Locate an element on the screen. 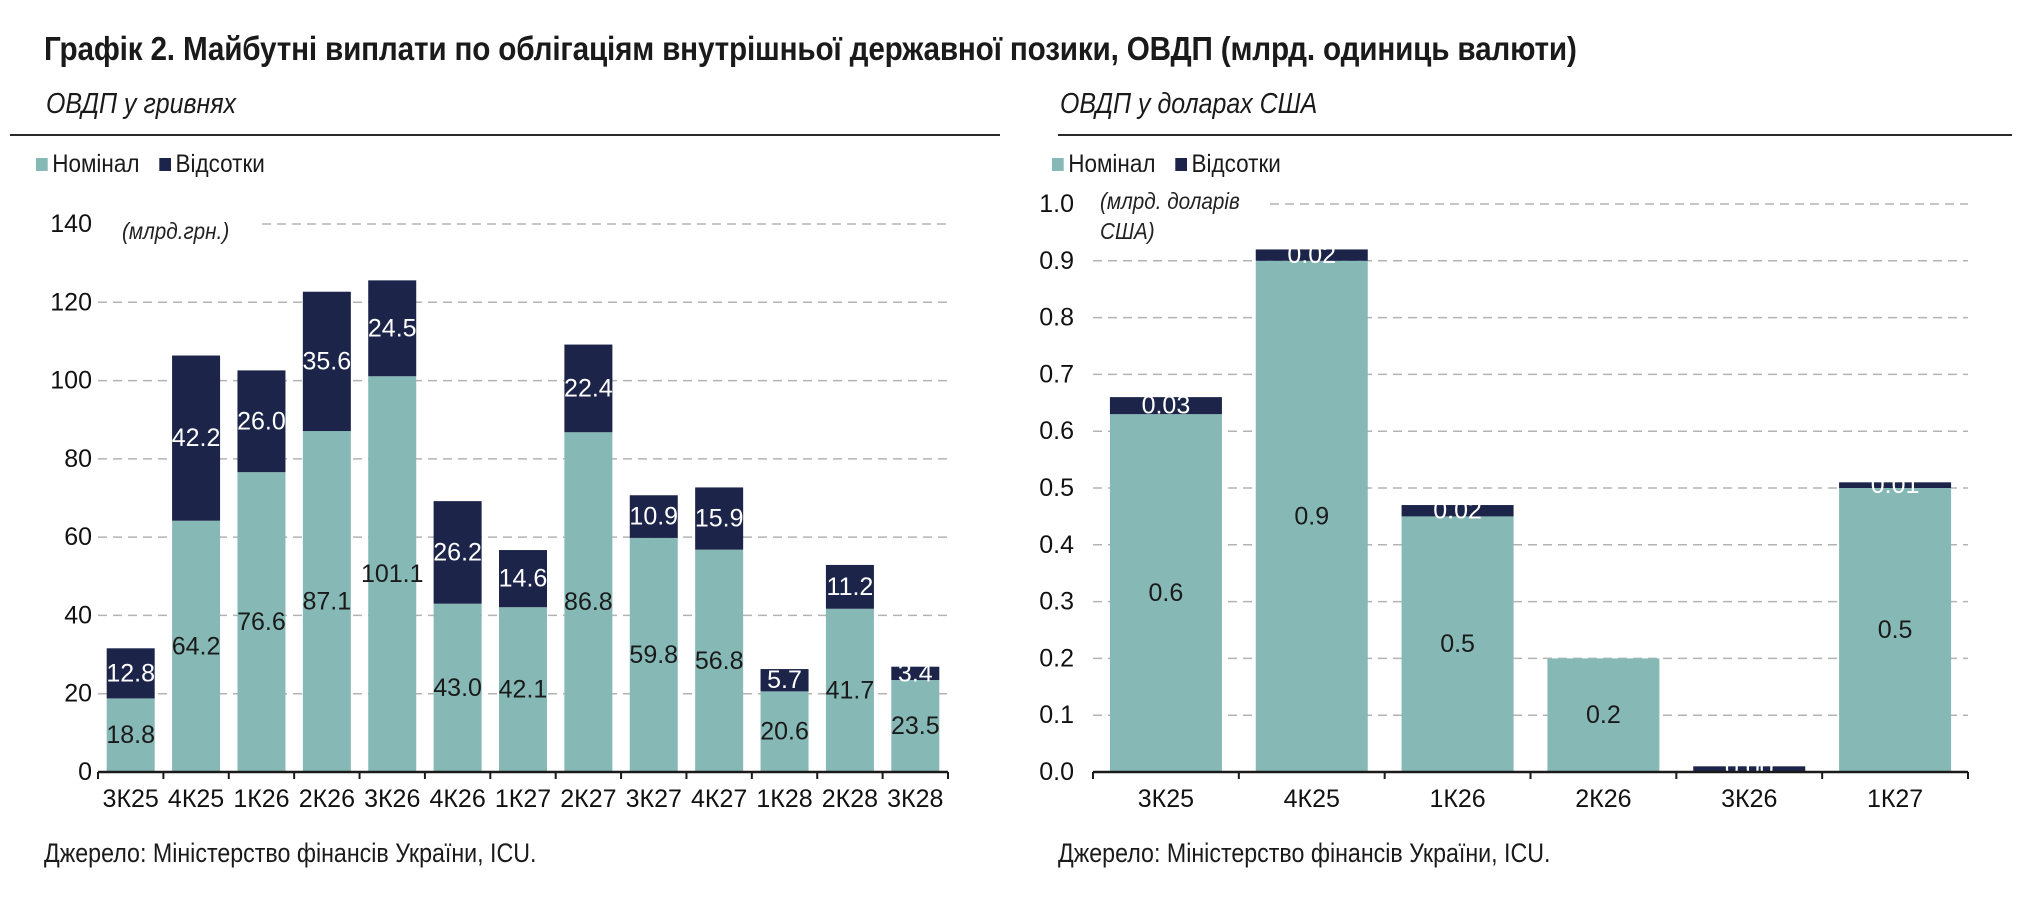 The image size is (2022, 903). y-tick-label: 140 is located at coordinates (71, 224).